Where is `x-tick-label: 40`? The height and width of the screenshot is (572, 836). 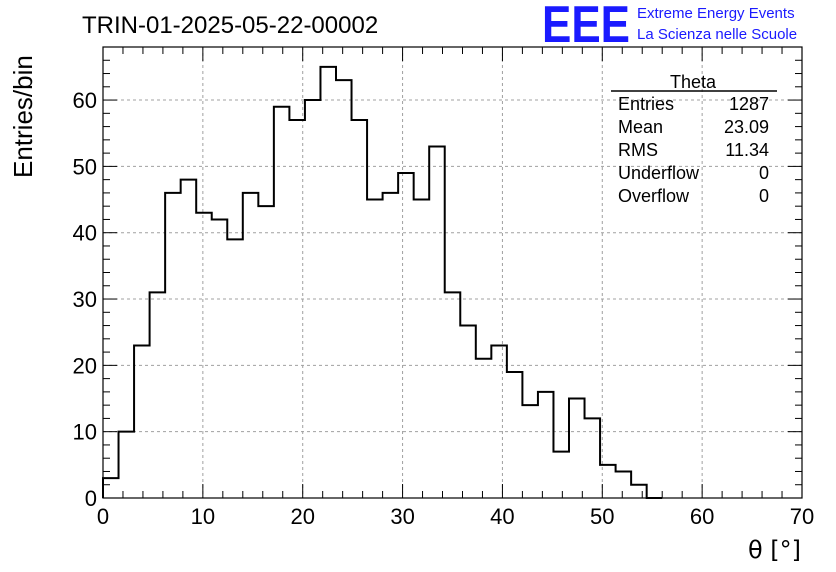 x-tick-label: 40 is located at coordinates (502, 516).